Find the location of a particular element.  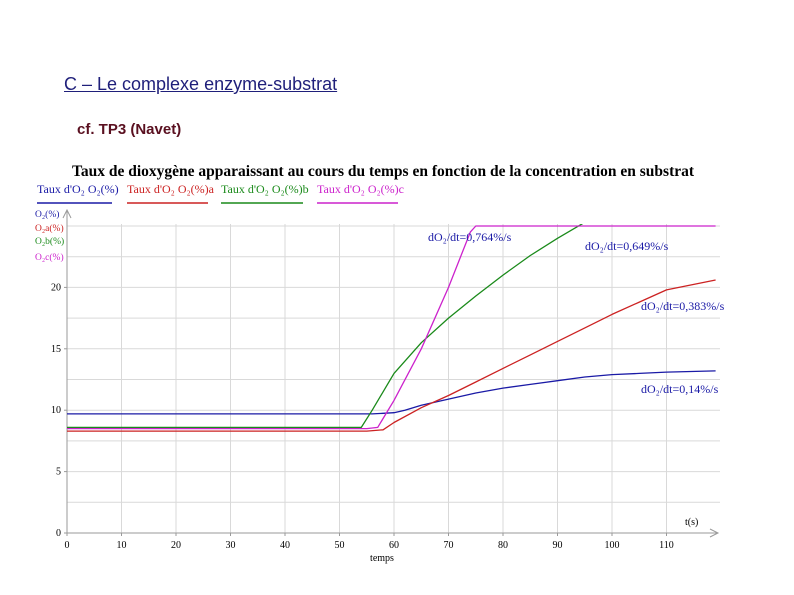

x-axis-arrow is located at coordinates (714, 533).